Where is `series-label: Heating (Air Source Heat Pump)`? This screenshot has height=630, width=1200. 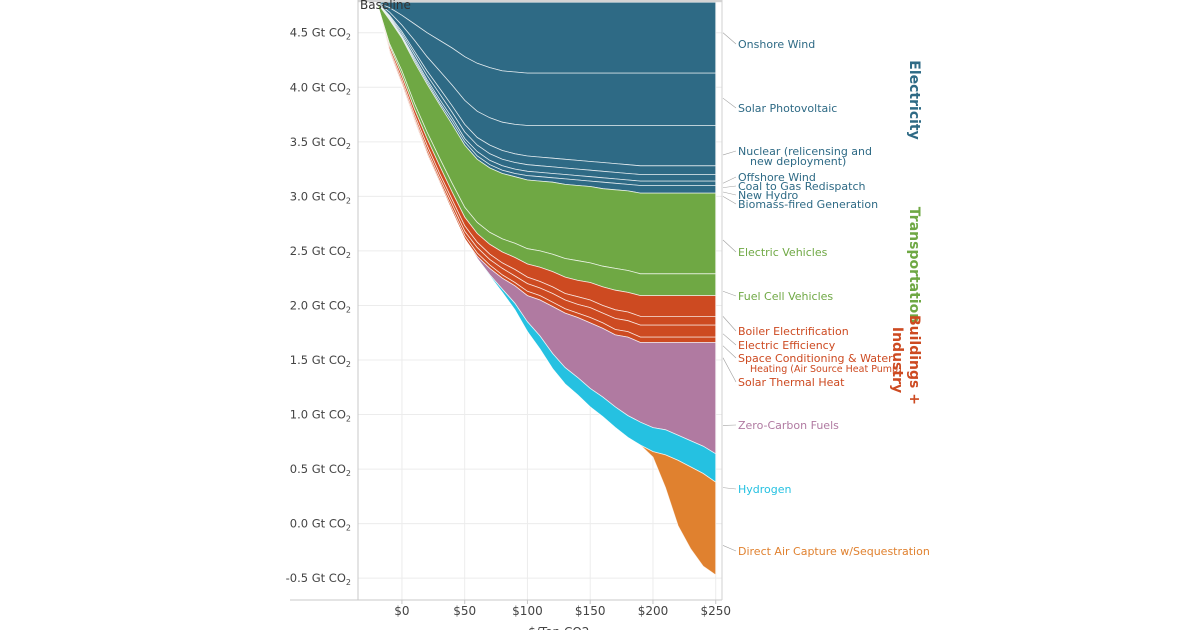
series-label: Heating (Air Source Heat Pump) is located at coordinates (826, 369).